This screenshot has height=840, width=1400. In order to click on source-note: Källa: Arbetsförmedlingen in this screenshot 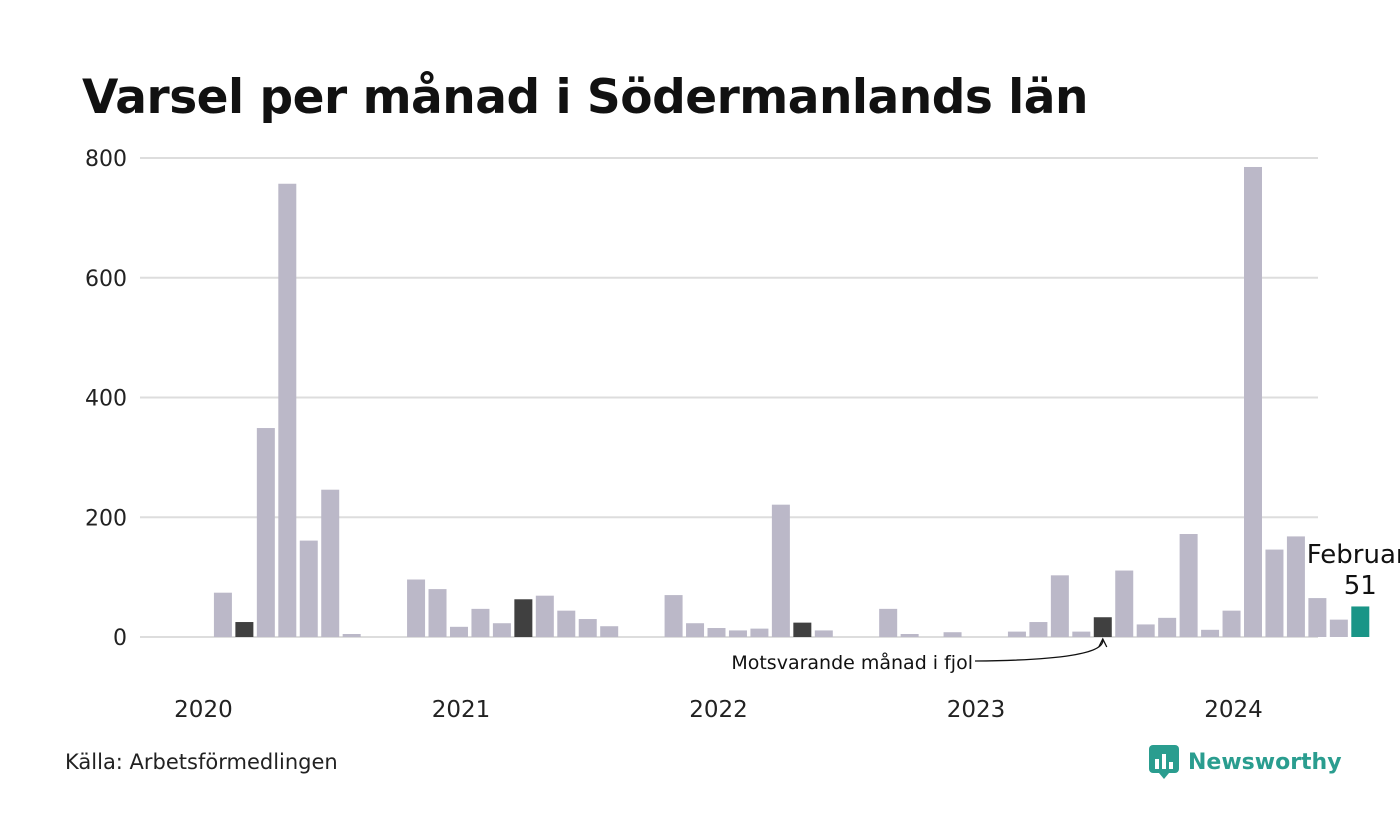, I will do `click(201, 762)`.